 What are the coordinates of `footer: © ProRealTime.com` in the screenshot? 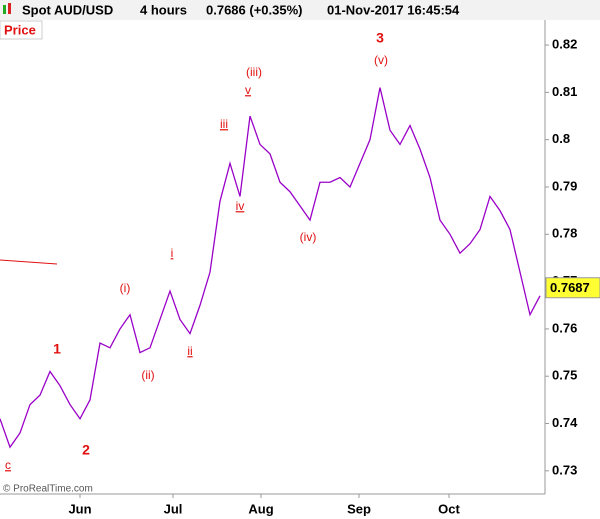 It's located at (48, 489).